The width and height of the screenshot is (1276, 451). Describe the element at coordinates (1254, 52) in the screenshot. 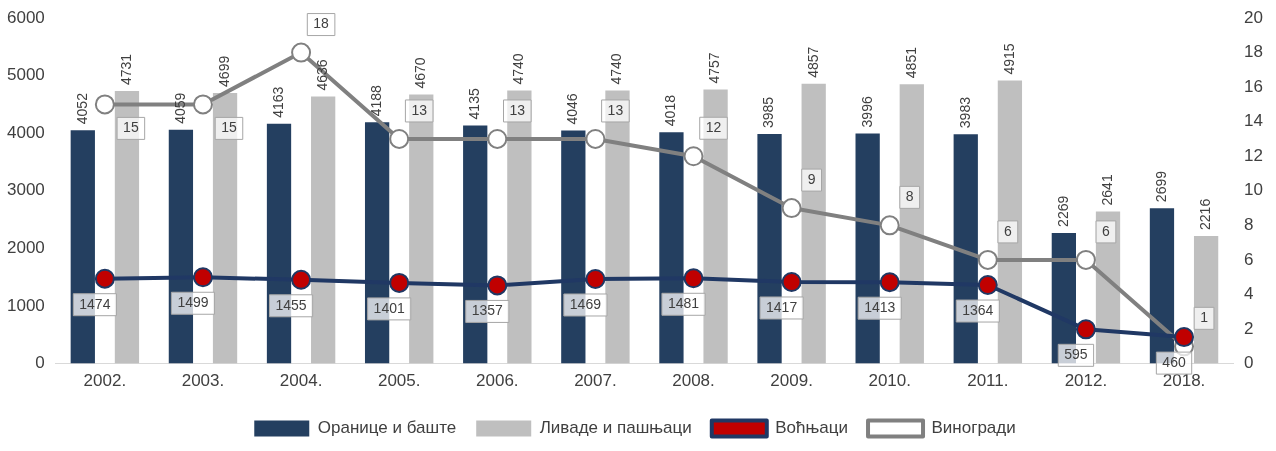

I see `y2-tick-label: 18` at that location.